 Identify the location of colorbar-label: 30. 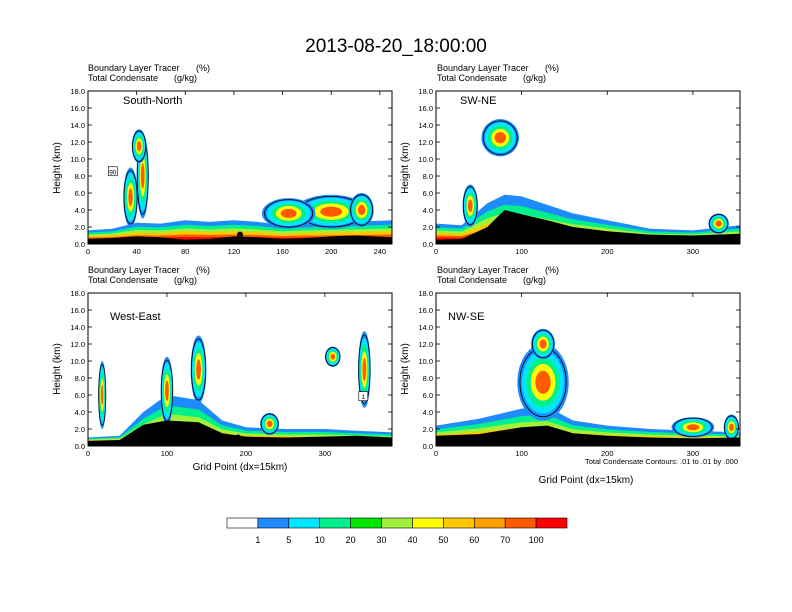
(382, 540).